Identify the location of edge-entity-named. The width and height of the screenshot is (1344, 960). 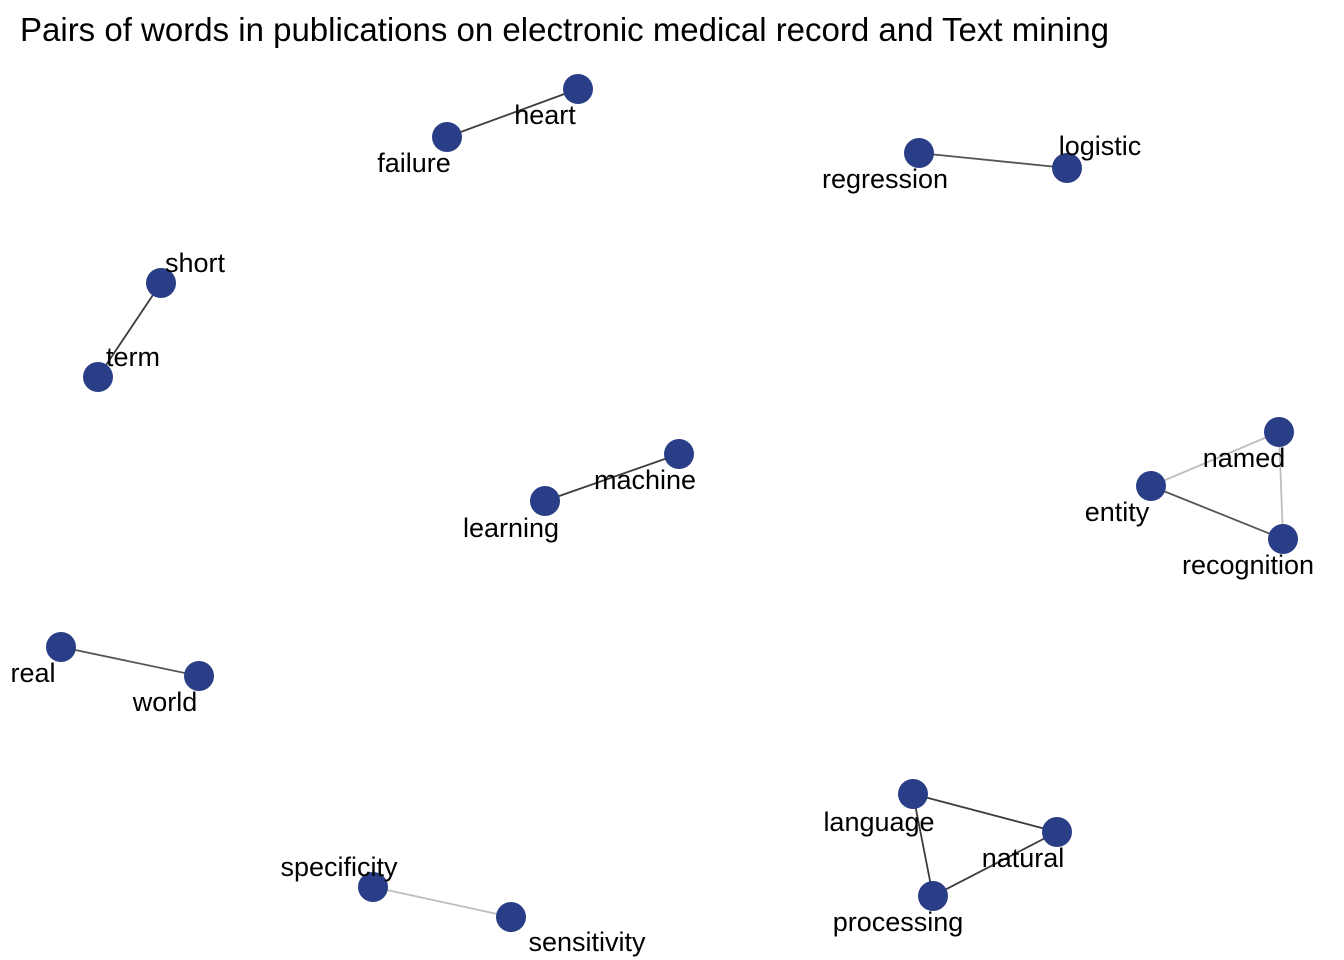
(1215, 459).